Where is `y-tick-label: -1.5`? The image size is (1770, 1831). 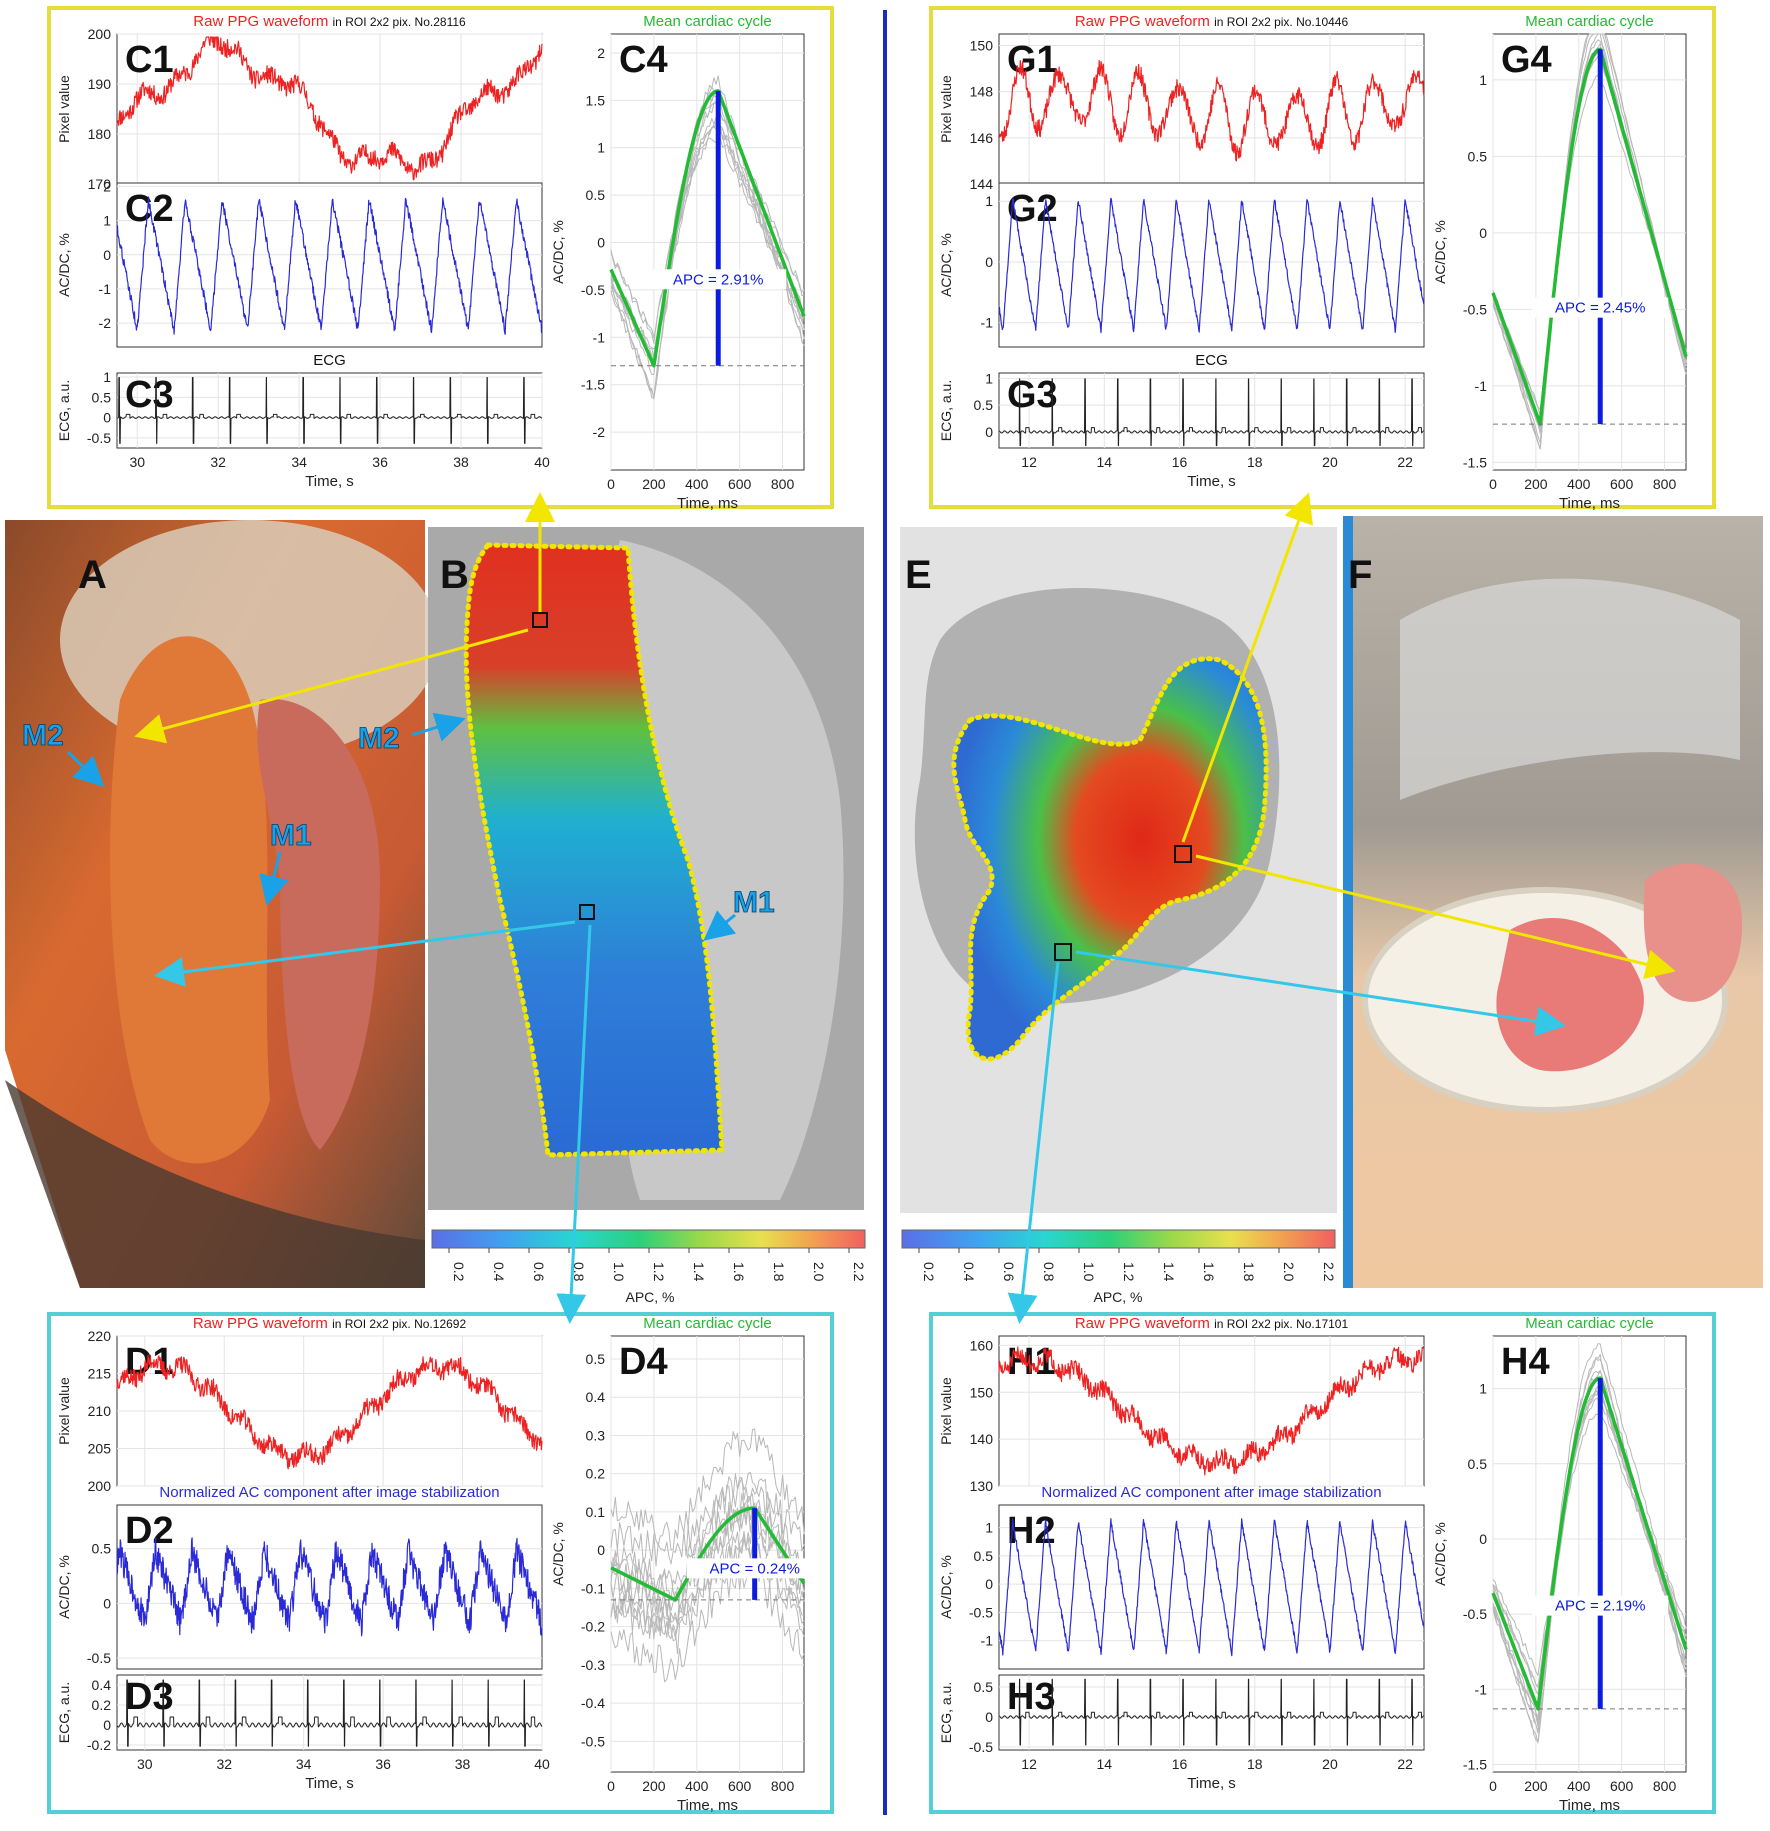
y-tick-label: -1.5 is located at coordinates (1475, 462).